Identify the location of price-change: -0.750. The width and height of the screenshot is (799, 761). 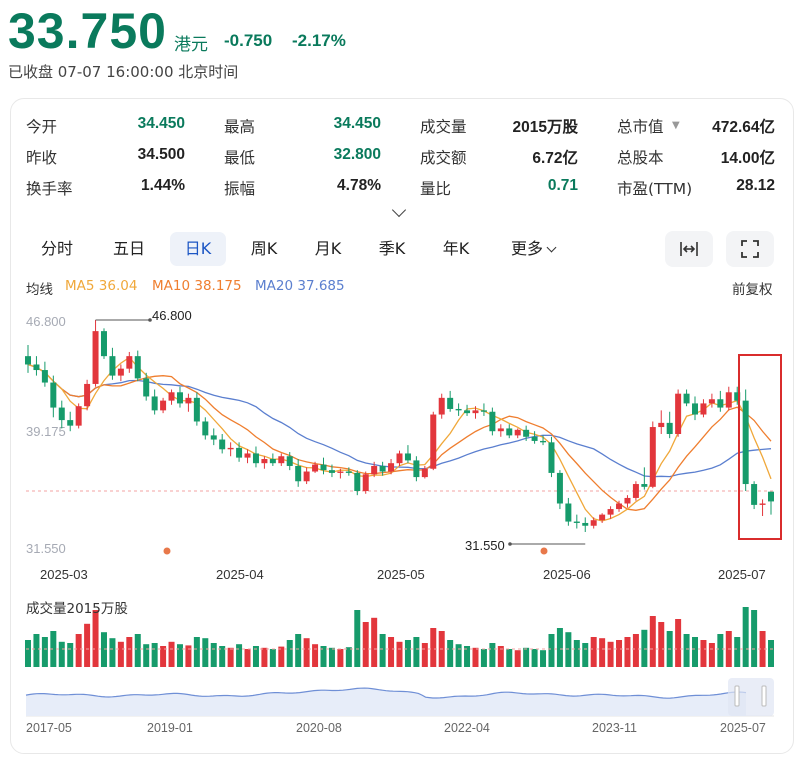
(248, 40).